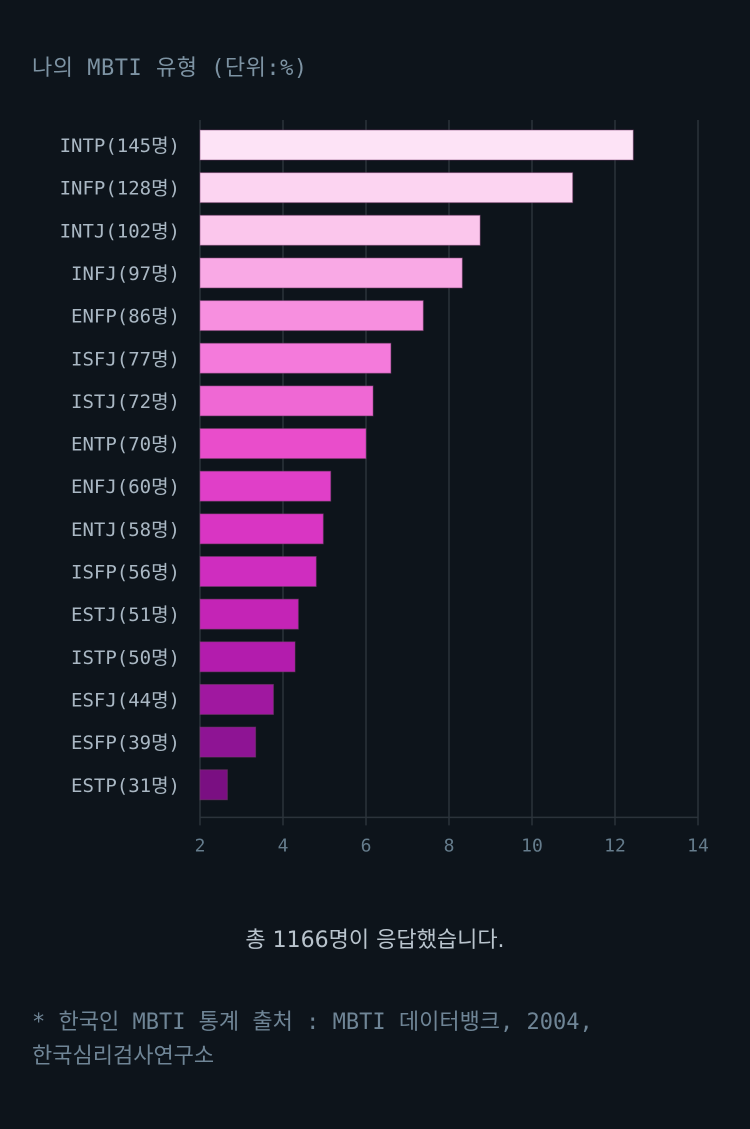 Image resolution: width=750 pixels, height=1129 pixels. I want to click on x-tick-label: 2, so click(200, 845).